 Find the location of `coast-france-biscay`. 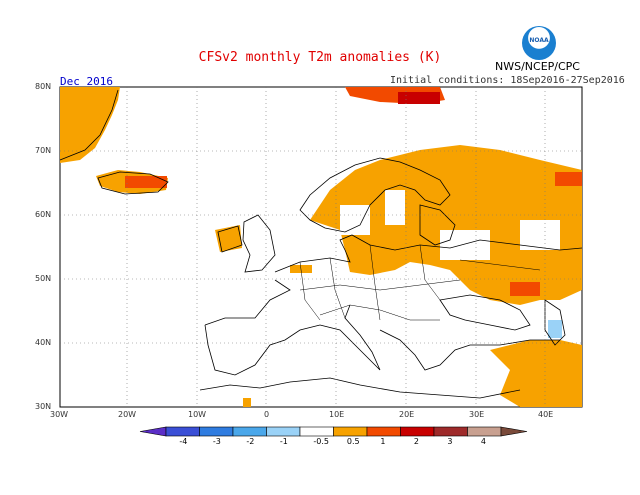

coast-france-biscay is located at coordinates (247, 302).